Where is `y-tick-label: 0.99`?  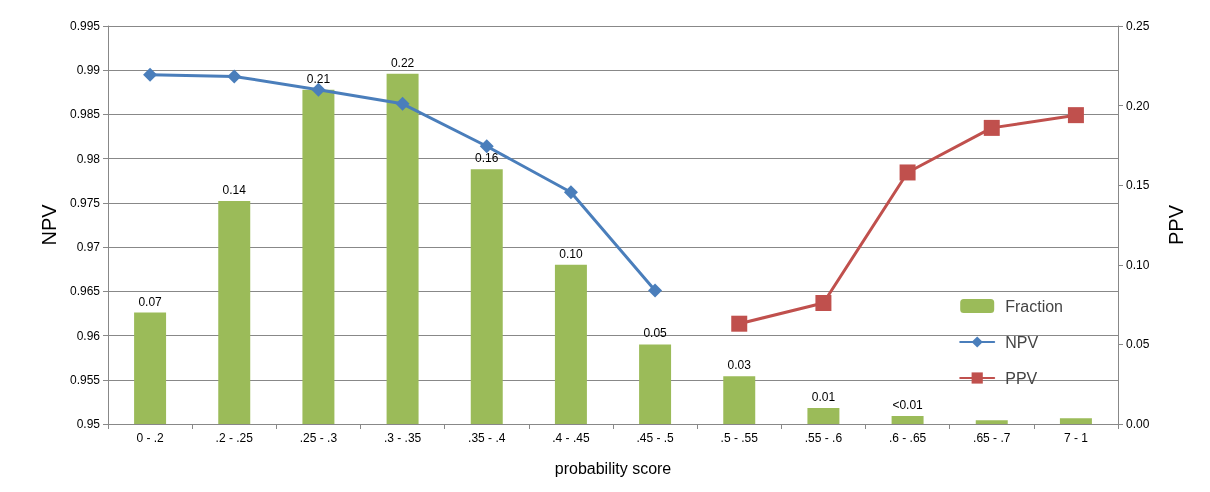 y-tick-label: 0.99 is located at coordinates (88, 70).